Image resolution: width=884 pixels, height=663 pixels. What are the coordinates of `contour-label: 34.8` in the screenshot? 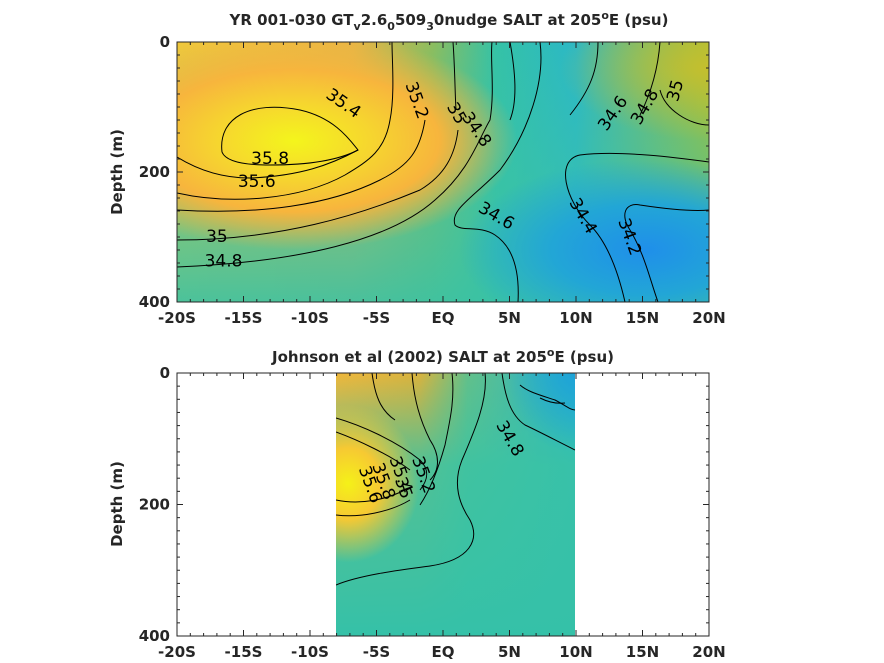 It's located at (224, 262).